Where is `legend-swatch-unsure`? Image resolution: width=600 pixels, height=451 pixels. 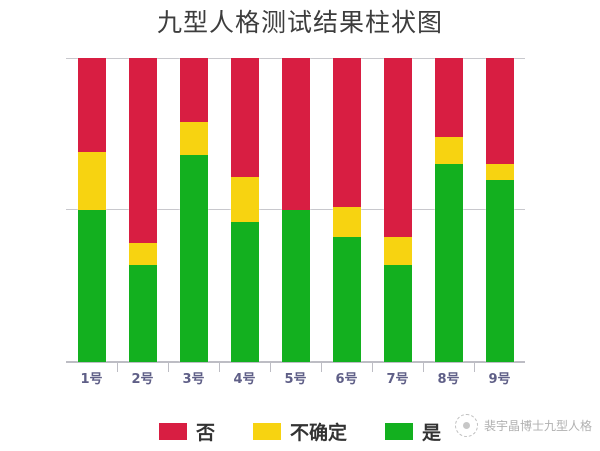 legend-swatch-unsure is located at coordinates (266, 431).